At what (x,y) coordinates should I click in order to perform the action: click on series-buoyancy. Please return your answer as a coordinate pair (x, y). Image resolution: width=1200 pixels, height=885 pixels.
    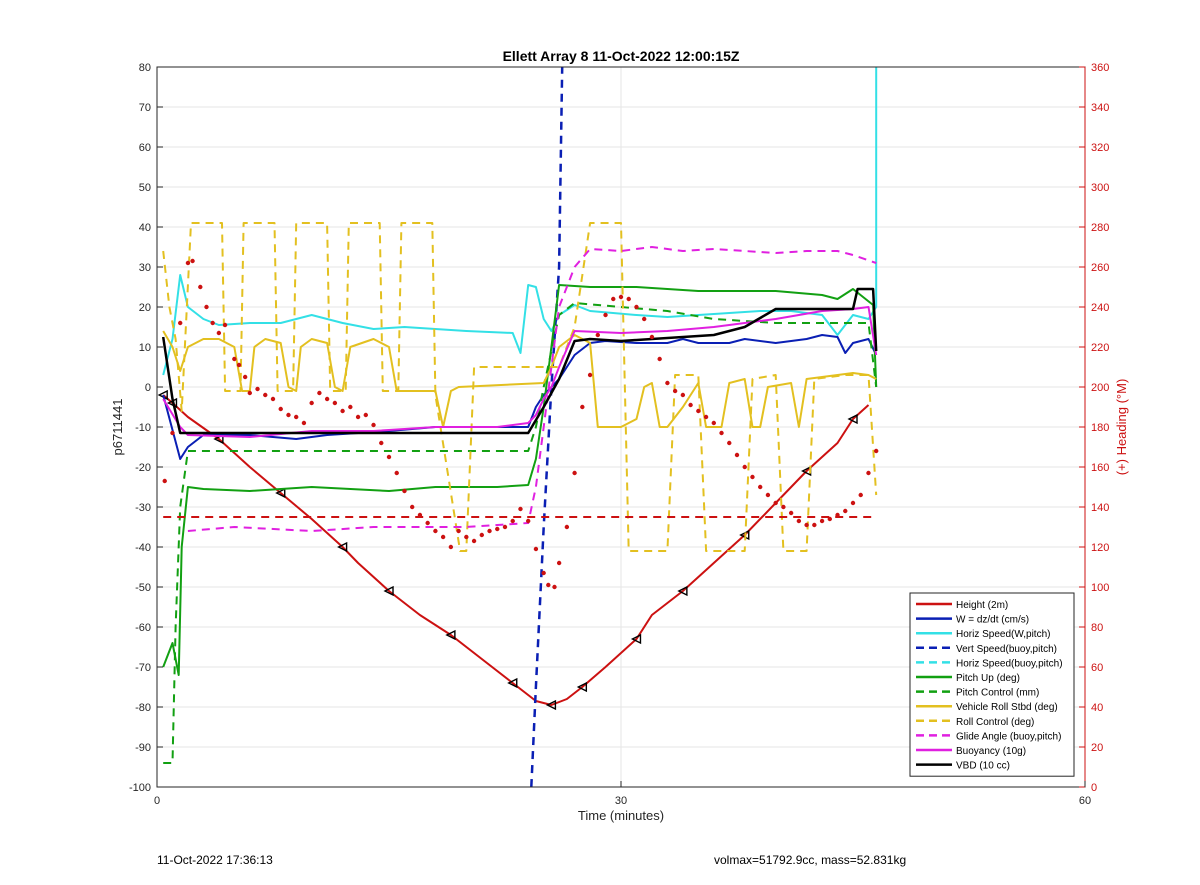
    Looking at the image, I should click on (520, 372).